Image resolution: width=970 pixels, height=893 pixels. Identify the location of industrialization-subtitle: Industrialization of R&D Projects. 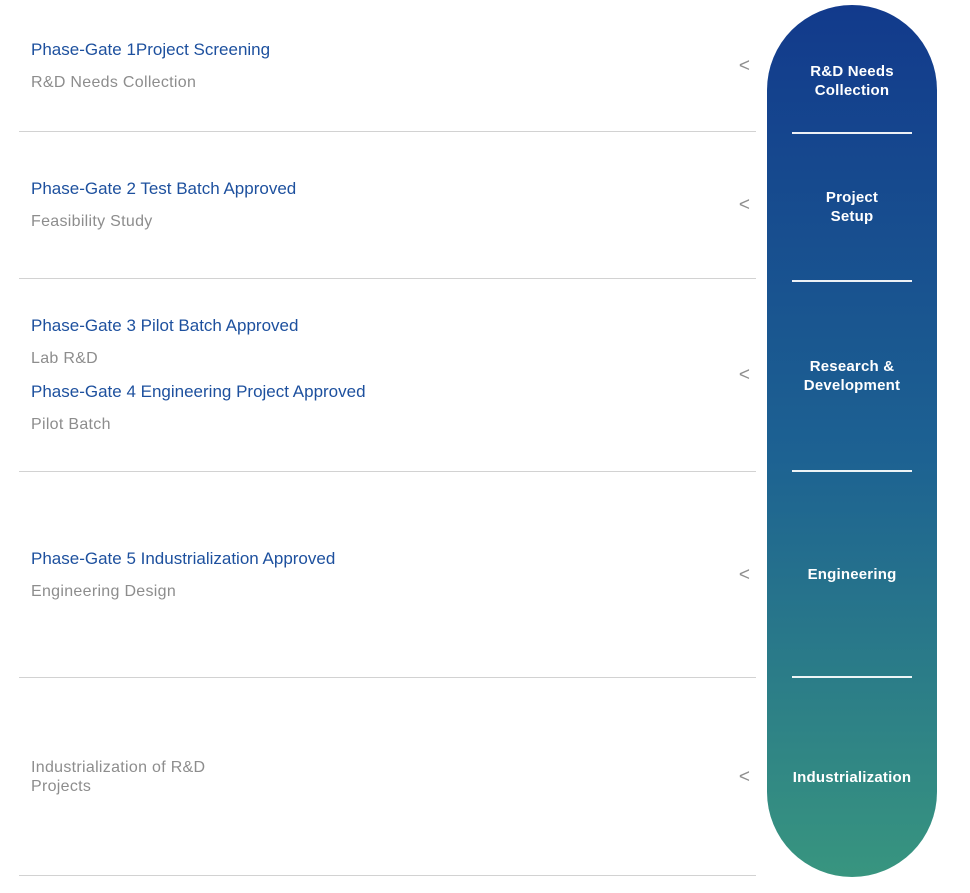
(118, 776).